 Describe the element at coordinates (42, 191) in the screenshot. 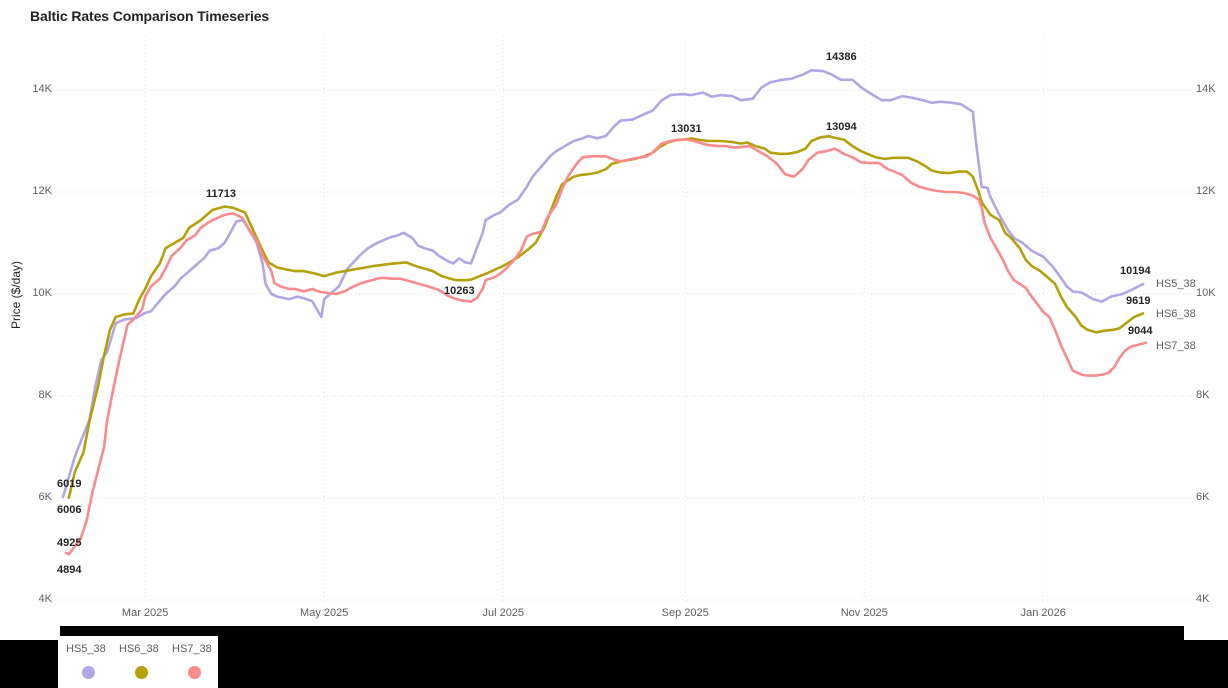

I see `y-axis-tick-label-left: 12K` at that location.